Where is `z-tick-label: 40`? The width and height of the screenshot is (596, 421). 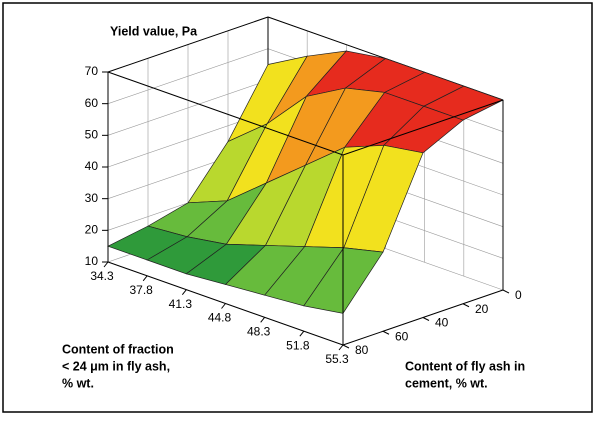
z-tick-label: 40 is located at coordinates (92, 166).